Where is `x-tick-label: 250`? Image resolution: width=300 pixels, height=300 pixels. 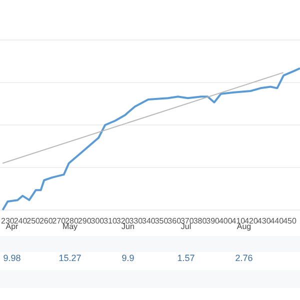
x-tick-label: 250 is located at coordinates (33, 221).